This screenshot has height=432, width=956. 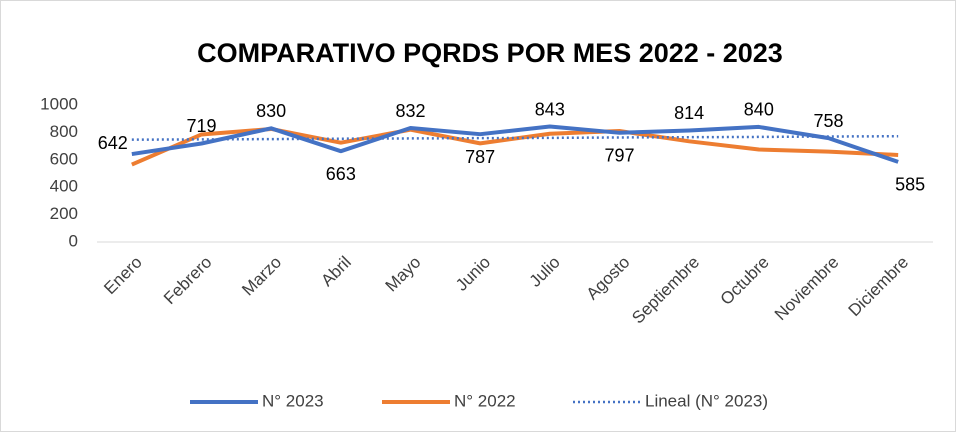 I want to click on data-label: 843, so click(x=550, y=109).